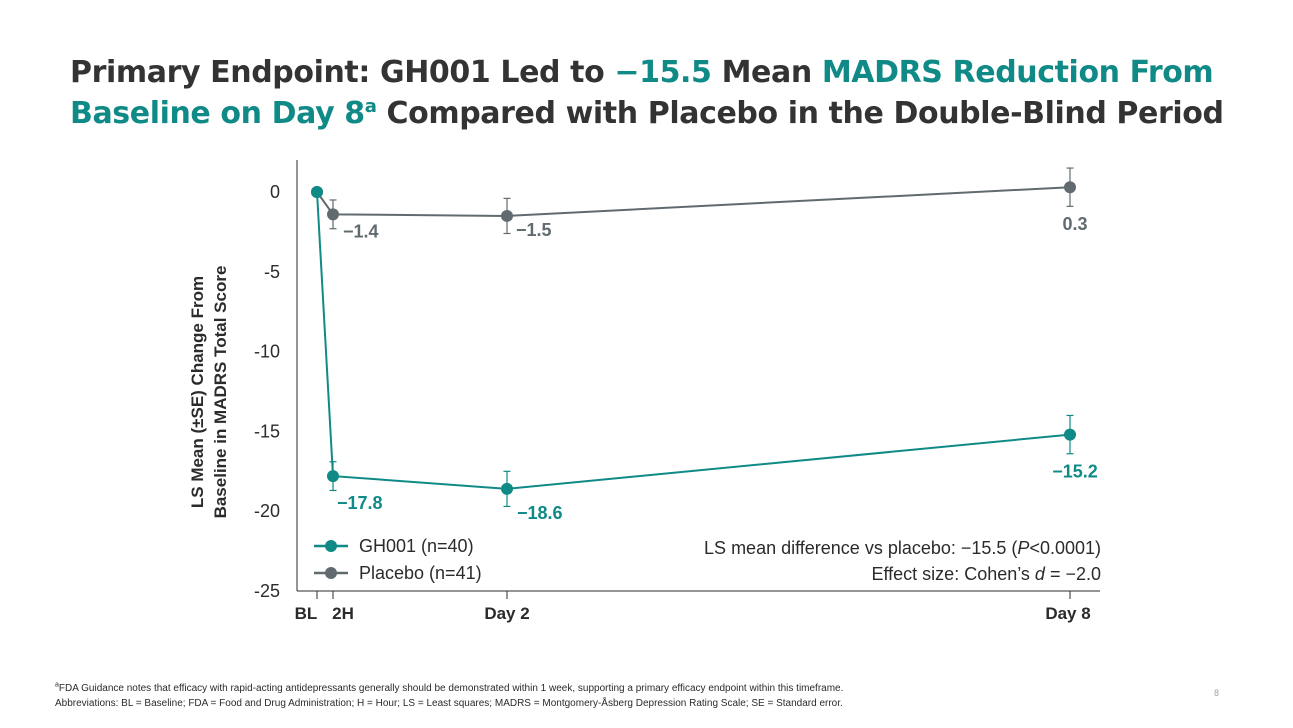 The width and height of the screenshot is (1293, 728). Describe the element at coordinates (267, 431) in the screenshot. I see `y-tick-label: -15` at that location.